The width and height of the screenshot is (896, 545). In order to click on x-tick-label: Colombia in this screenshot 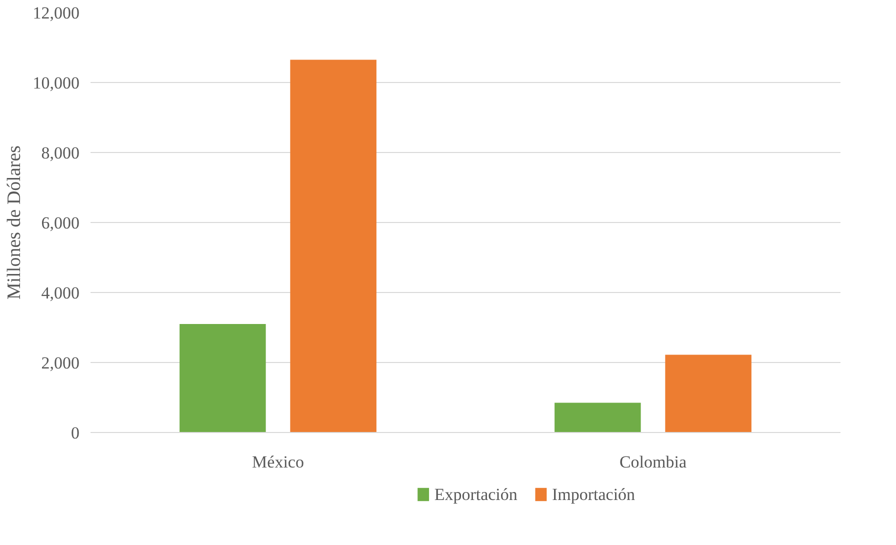, I will do `click(653, 462)`.